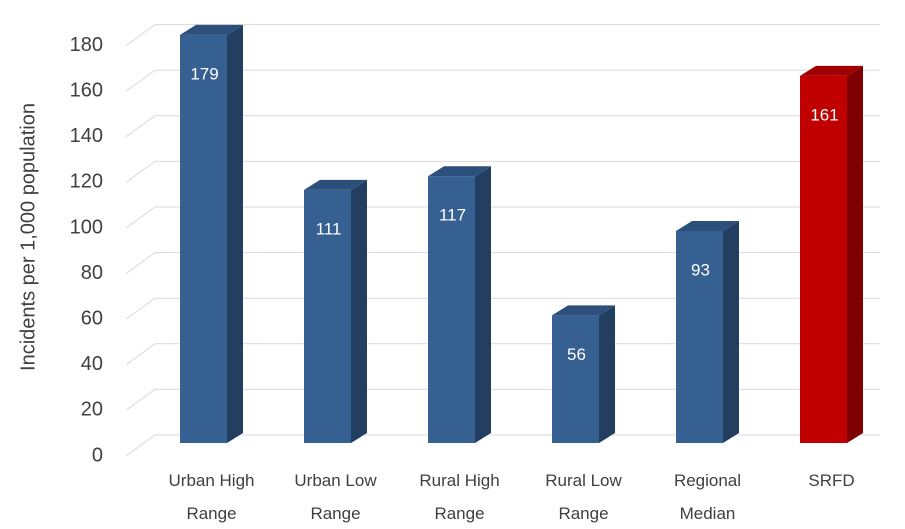 The image size is (905, 529). Describe the element at coordinates (831, 480) in the screenshot. I see `x-category-label: SRFD` at that location.